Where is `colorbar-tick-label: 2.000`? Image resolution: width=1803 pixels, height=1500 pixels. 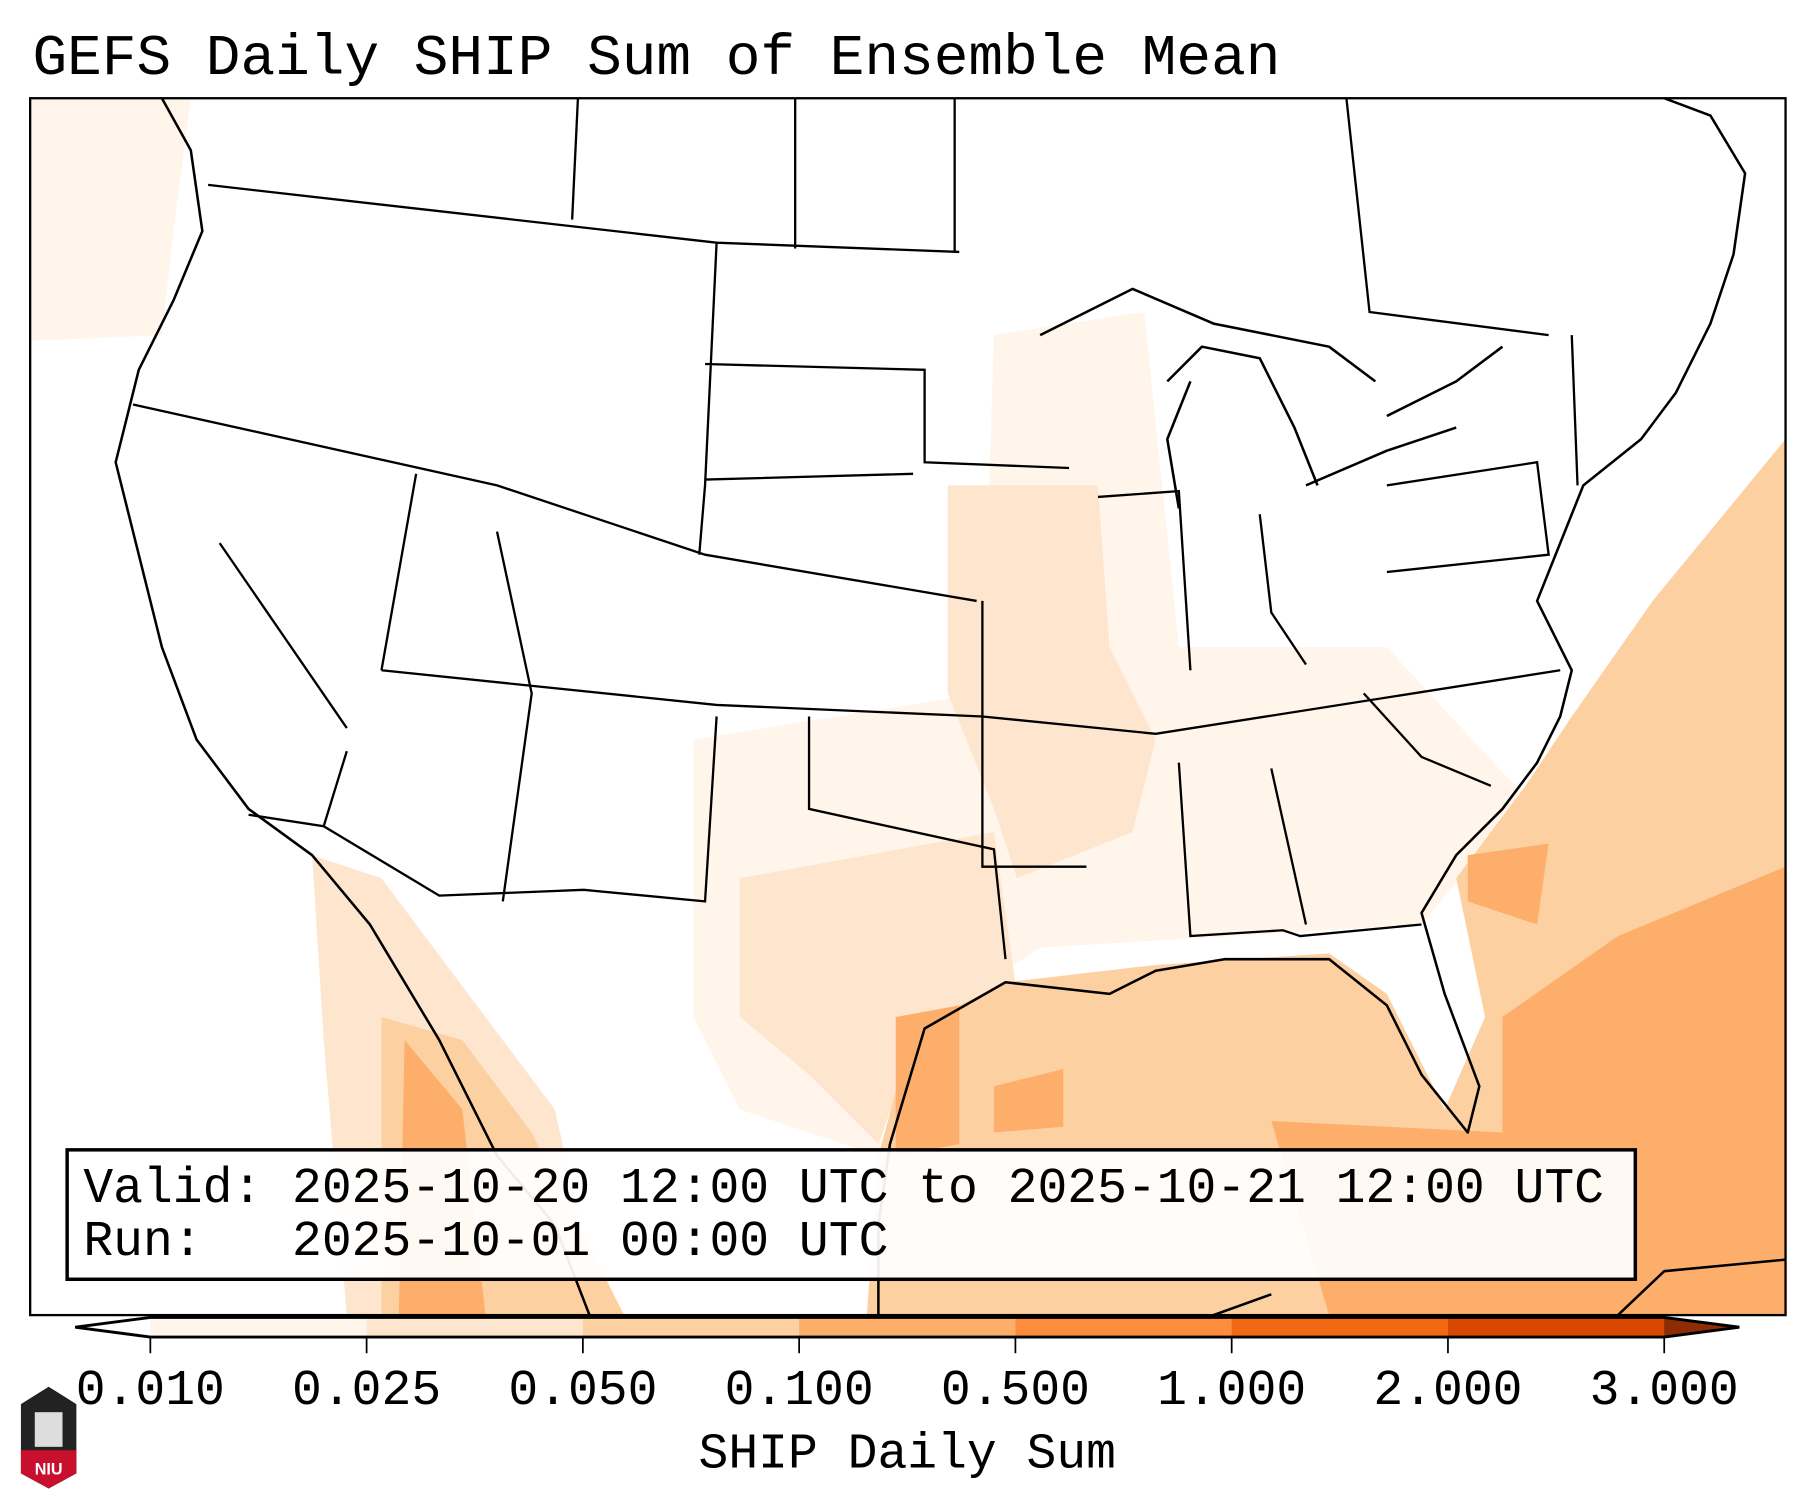
colorbar-tick-label: 2.000 is located at coordinates (1447, 1391).